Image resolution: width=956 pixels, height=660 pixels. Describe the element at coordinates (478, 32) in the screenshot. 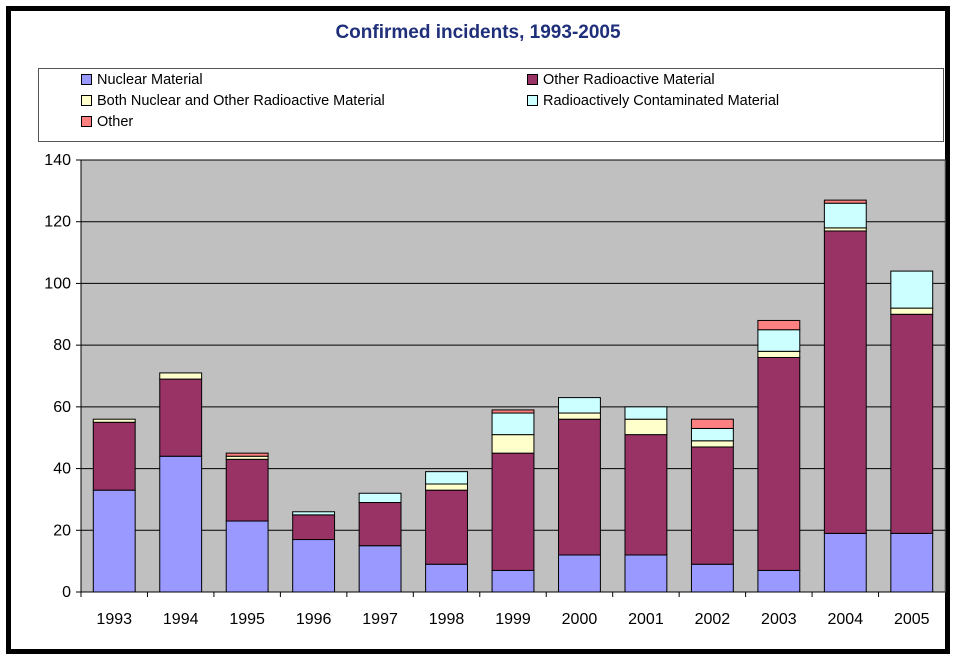

I see `chart-title: Confirmed incidents, 1993-2005` at that location.